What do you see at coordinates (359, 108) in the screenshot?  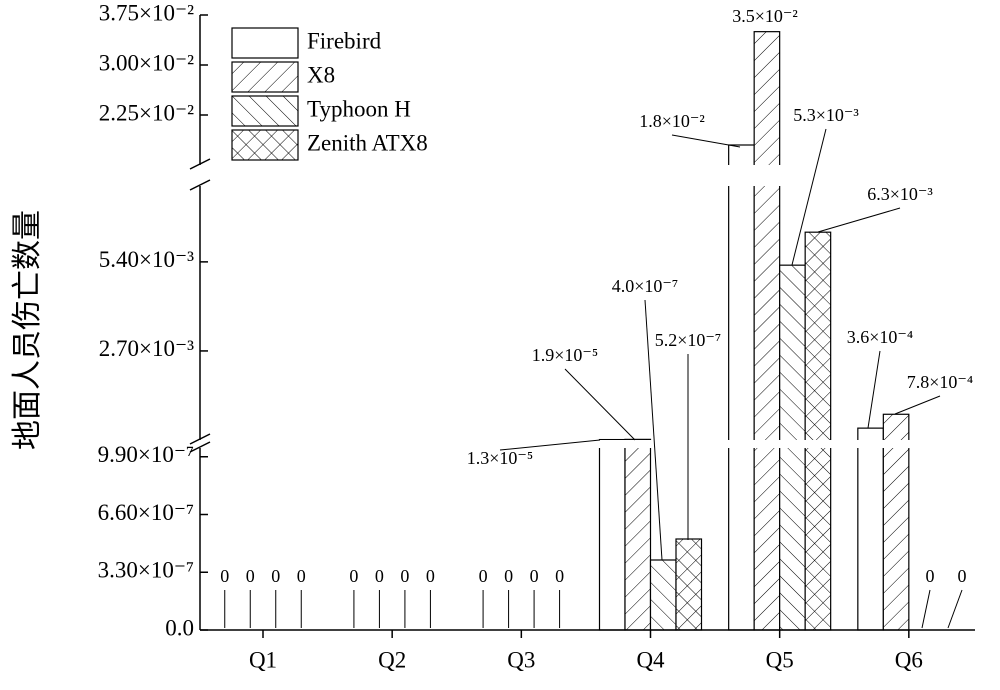 I see `legend-label: Typhoon H` at bounding box center [359, 108].